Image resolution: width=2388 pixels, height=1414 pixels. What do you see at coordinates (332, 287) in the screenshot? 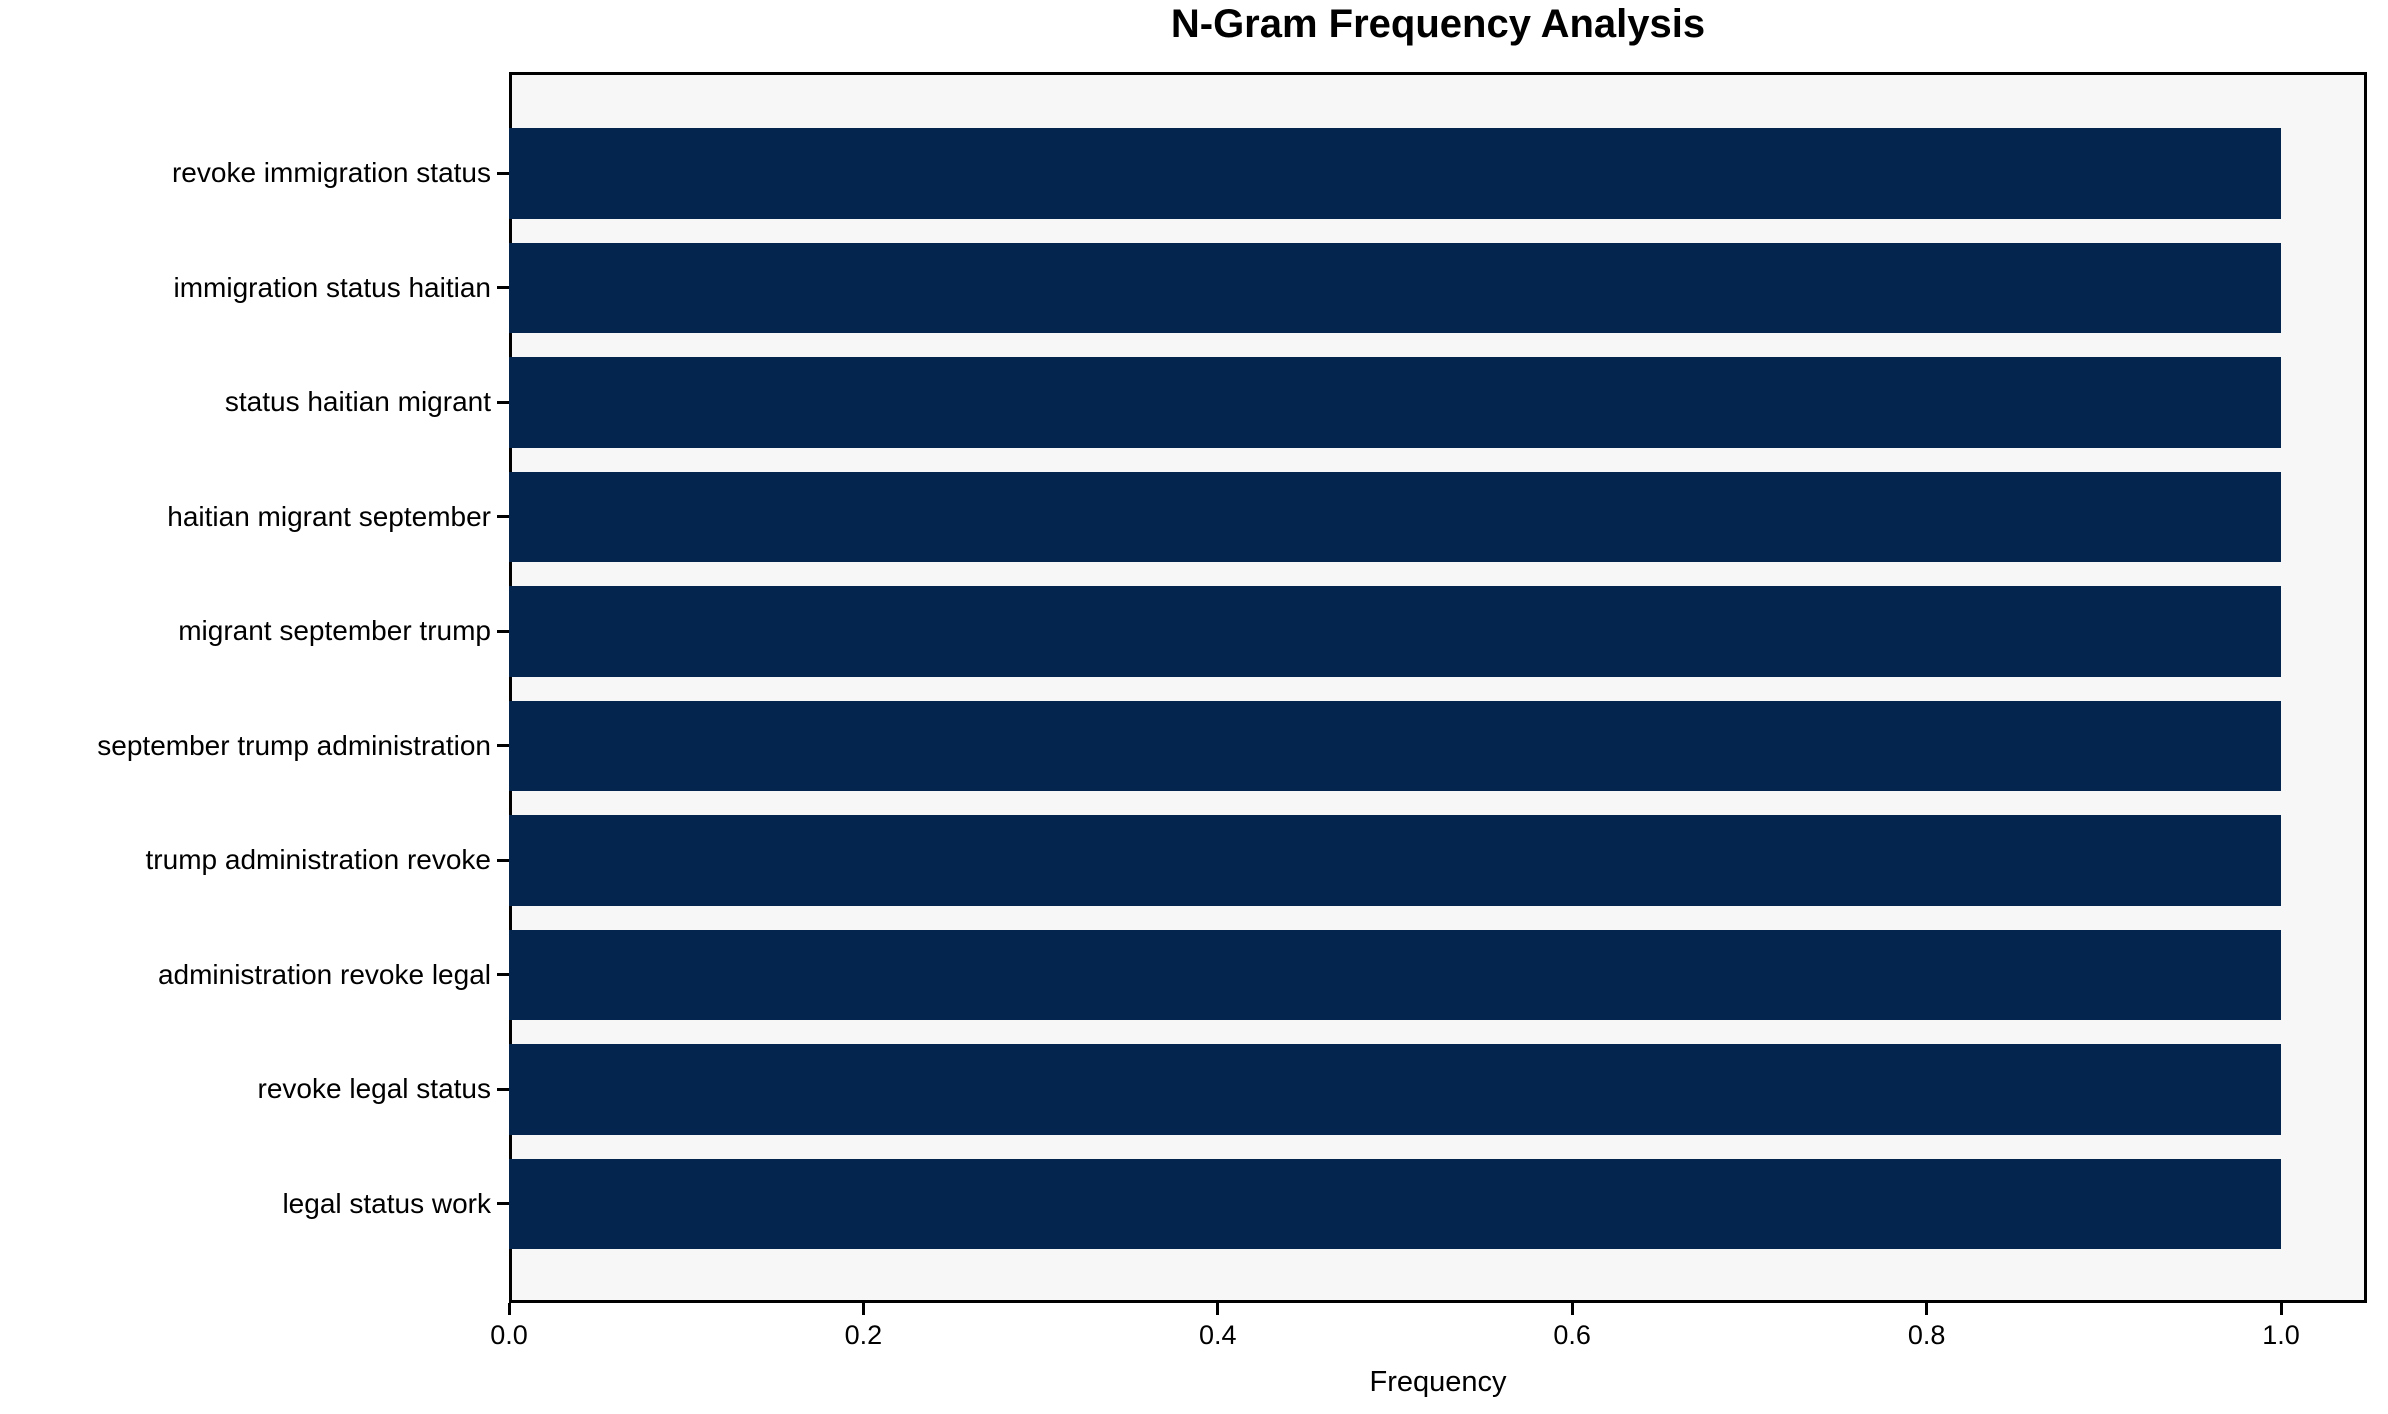
I see `y-tick-label: immigration status haitian` at bounding box center [332, 287].